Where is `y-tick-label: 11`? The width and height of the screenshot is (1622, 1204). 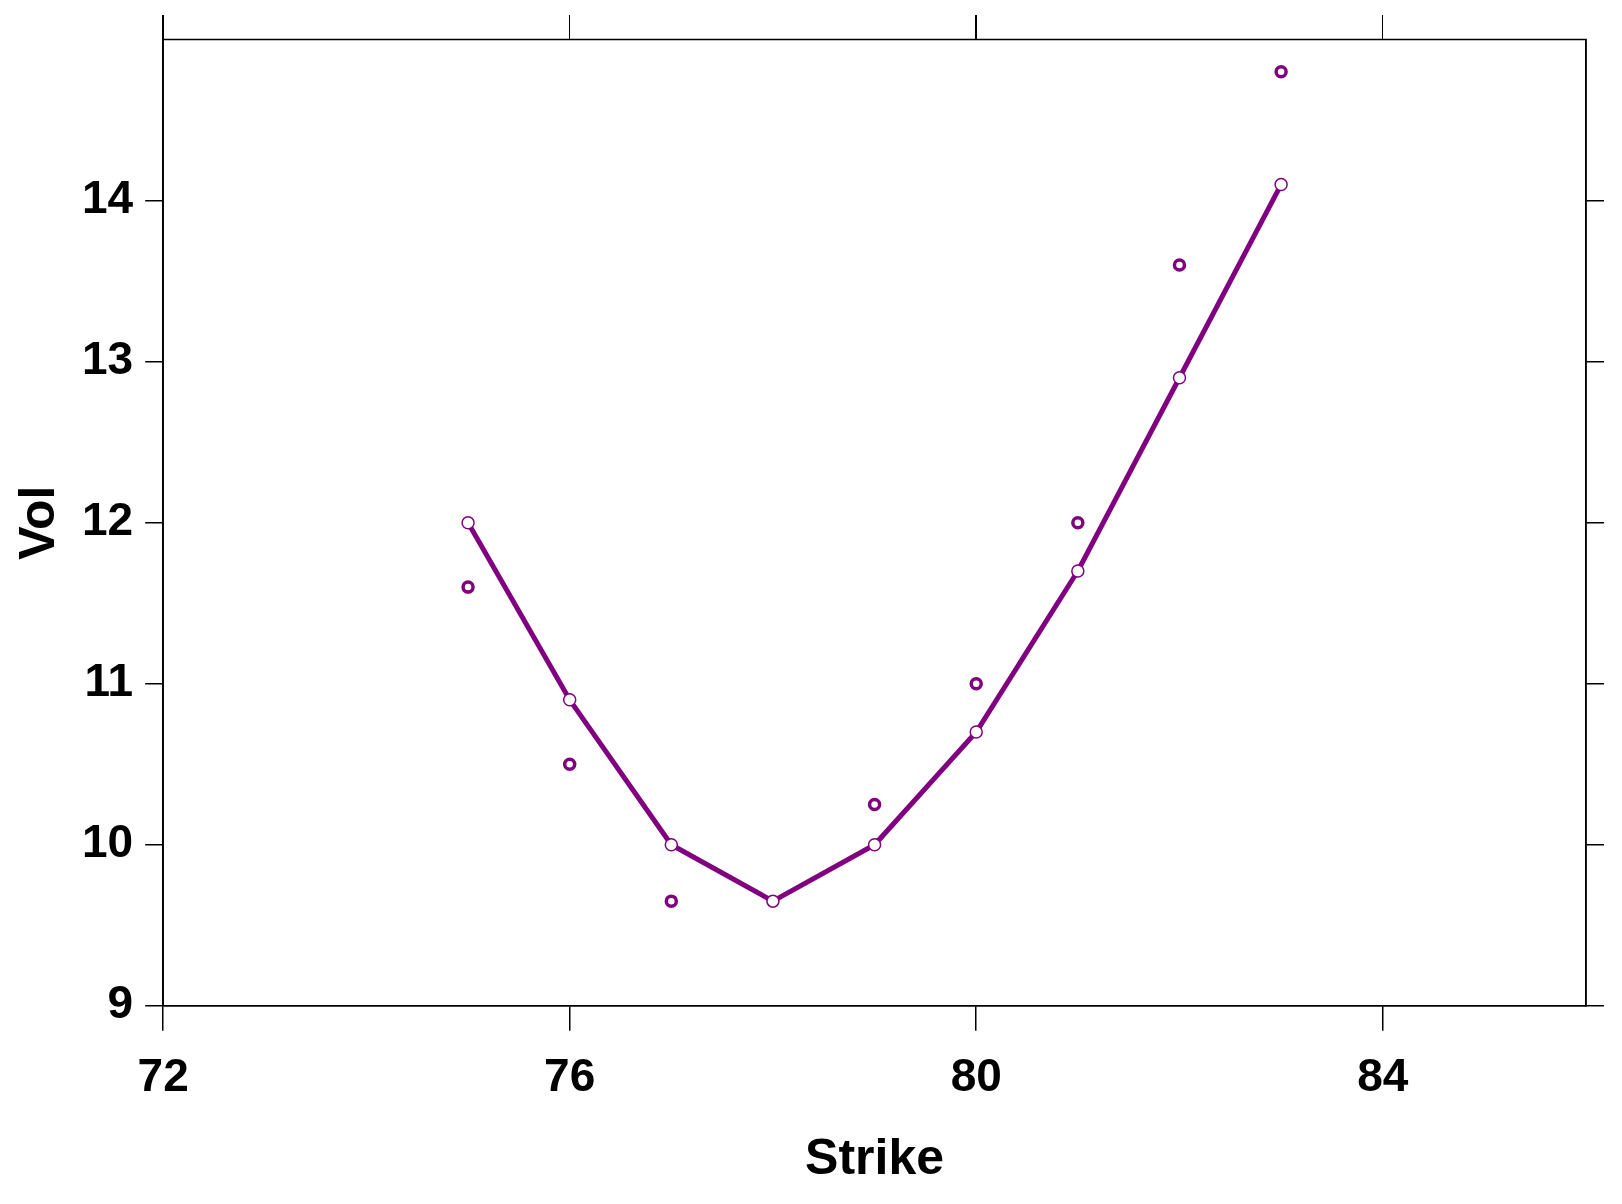 y-tick-label: 11 is located at coordinates (109, 680).